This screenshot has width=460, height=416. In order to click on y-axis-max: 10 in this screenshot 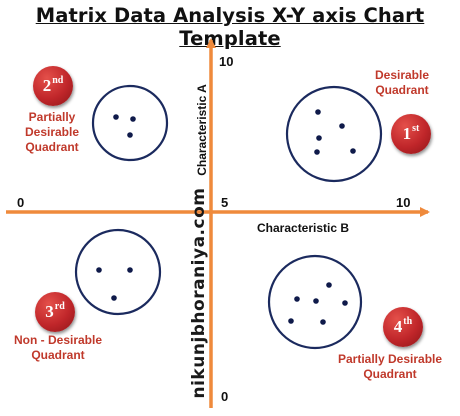, I will do `click(226, 61)`.